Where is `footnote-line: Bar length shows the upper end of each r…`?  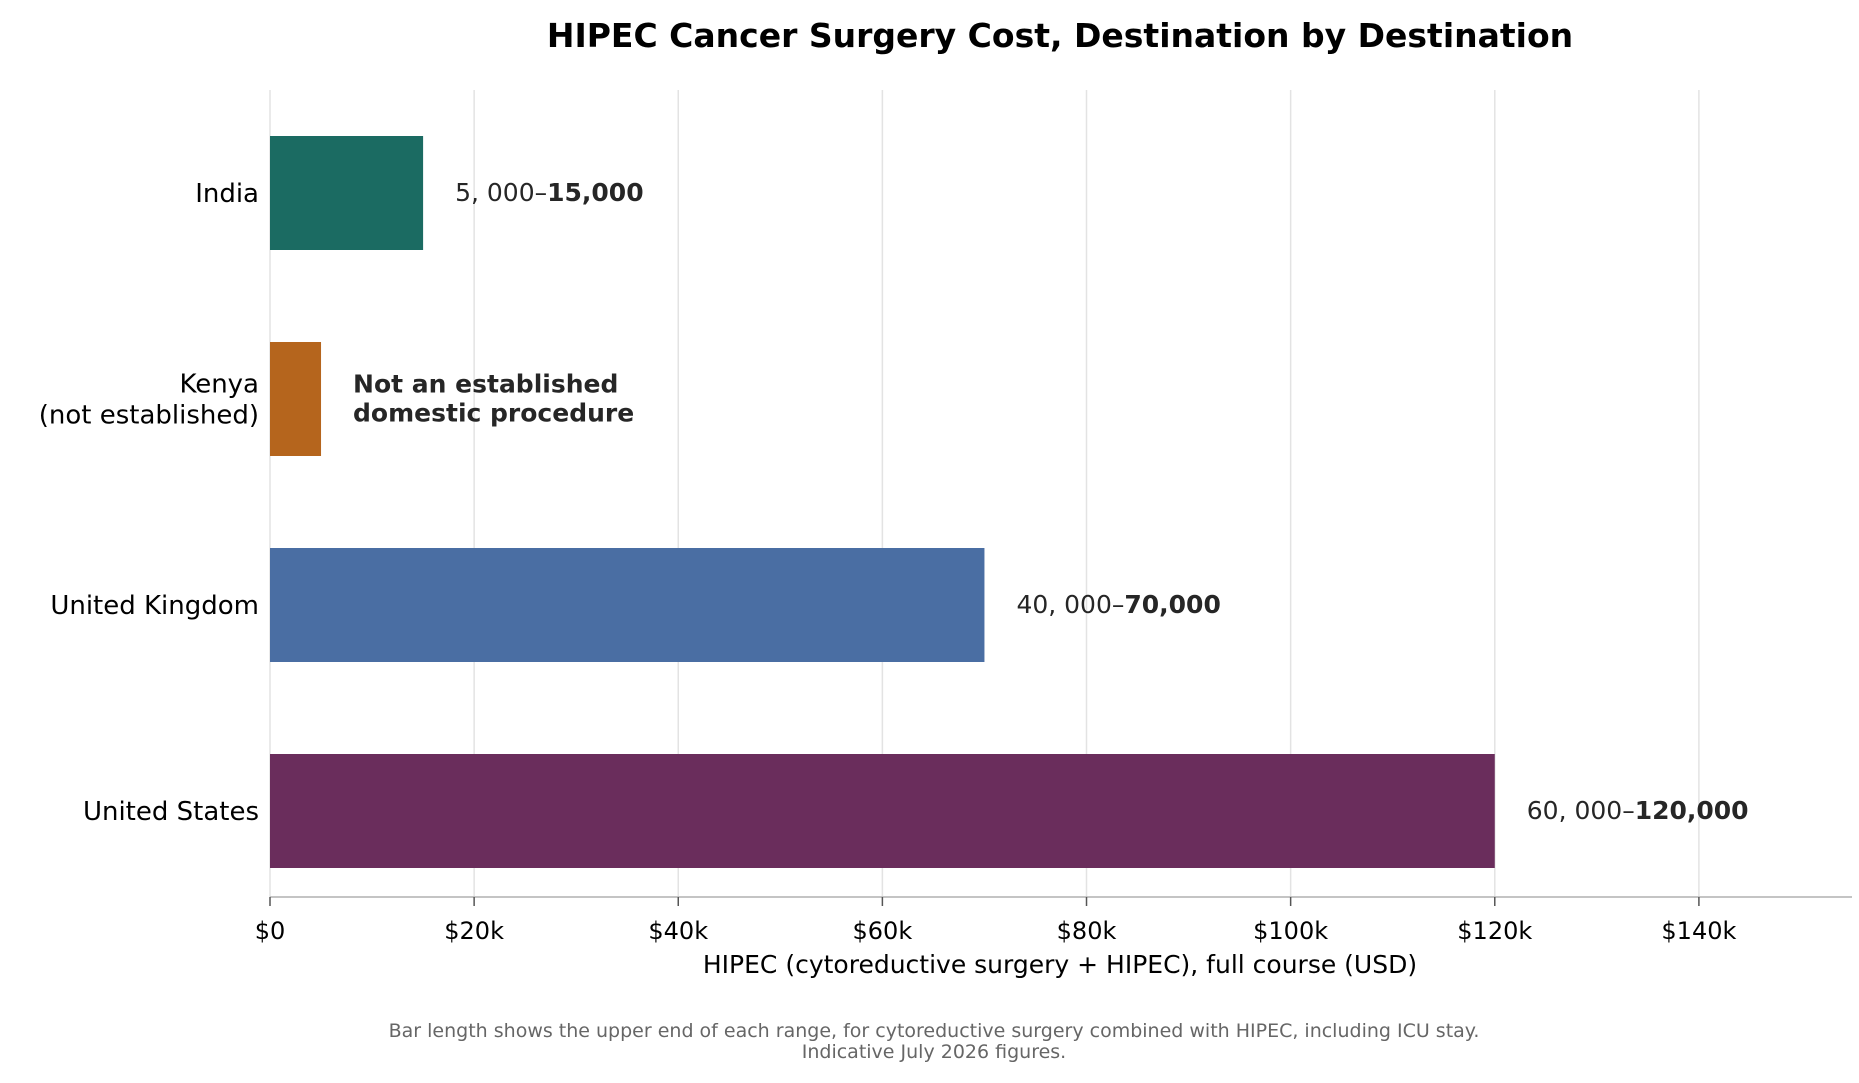
footnote-line: Bar length shows the upper end of each r… is located at coordinates (934, 1031).